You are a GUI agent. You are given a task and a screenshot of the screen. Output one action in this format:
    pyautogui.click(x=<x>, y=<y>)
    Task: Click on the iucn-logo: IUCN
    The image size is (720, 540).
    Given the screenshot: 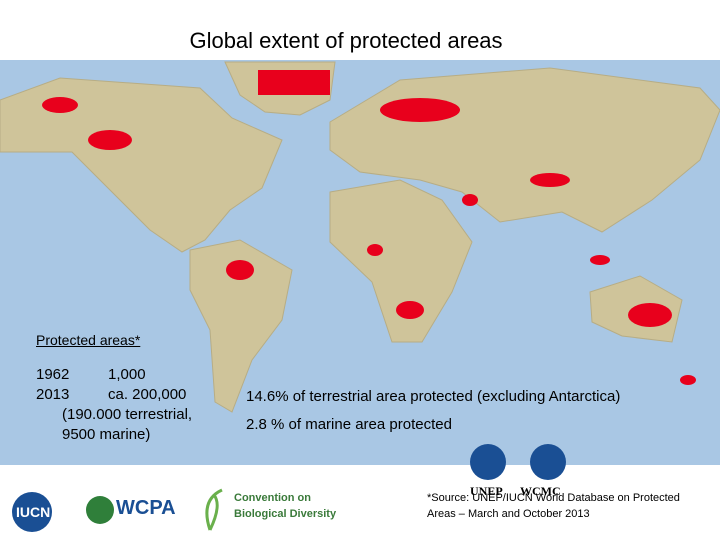 What is the action you would take?
    pyautogui.click(x=33, y=512)
    